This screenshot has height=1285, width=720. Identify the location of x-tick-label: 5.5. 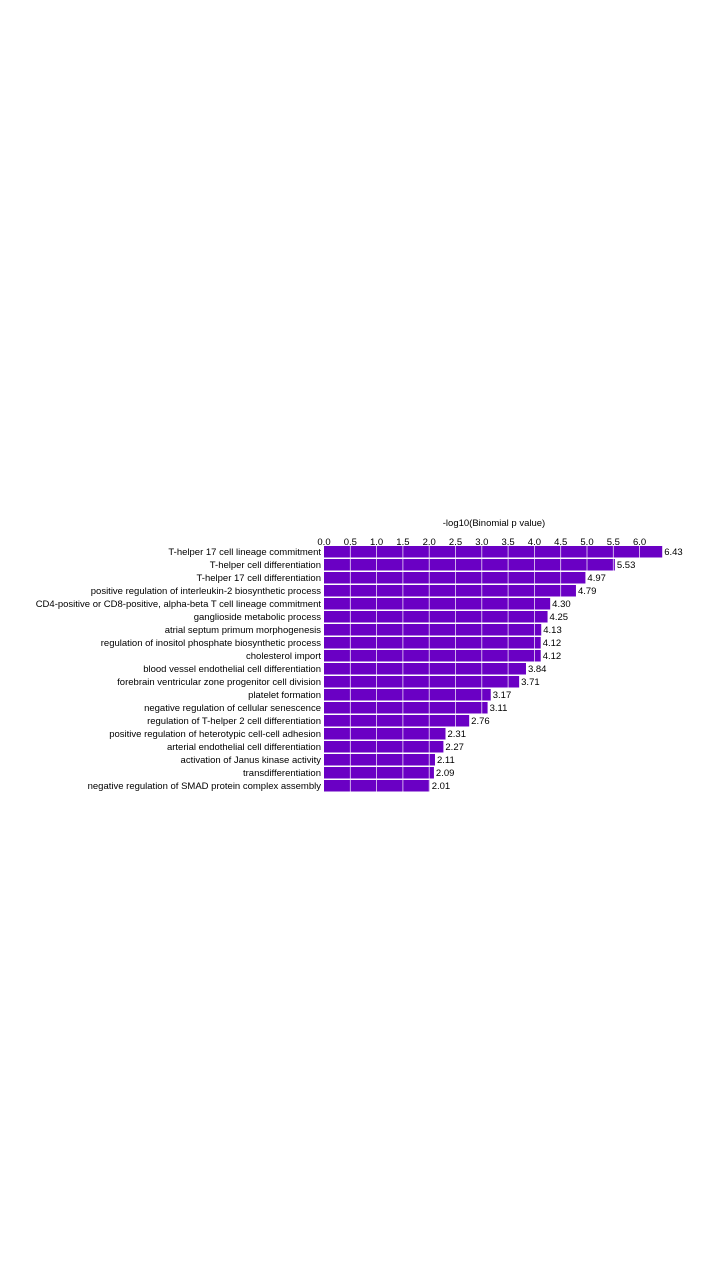
(613, 542).